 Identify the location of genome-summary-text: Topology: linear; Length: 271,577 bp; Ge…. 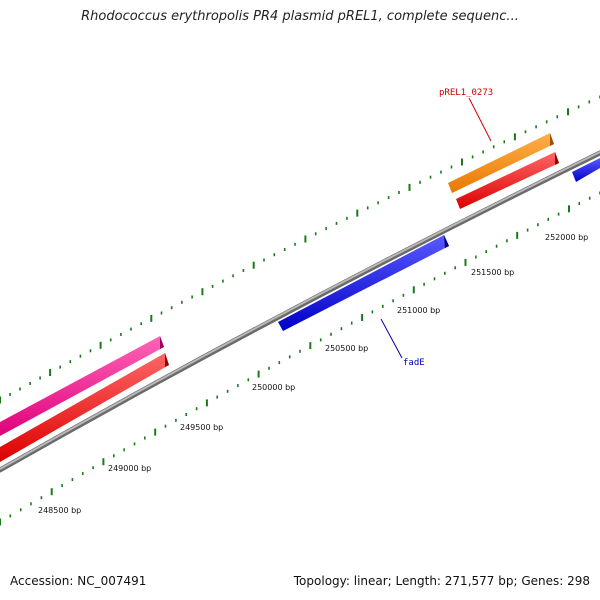
(441, 581).